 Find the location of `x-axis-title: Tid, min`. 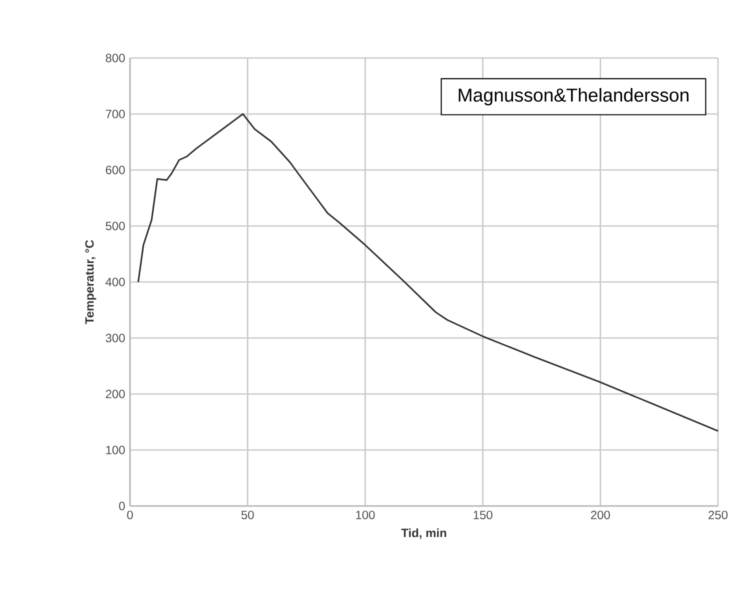

x-axis-title: Tid, min is located at coordinates (423, 533).